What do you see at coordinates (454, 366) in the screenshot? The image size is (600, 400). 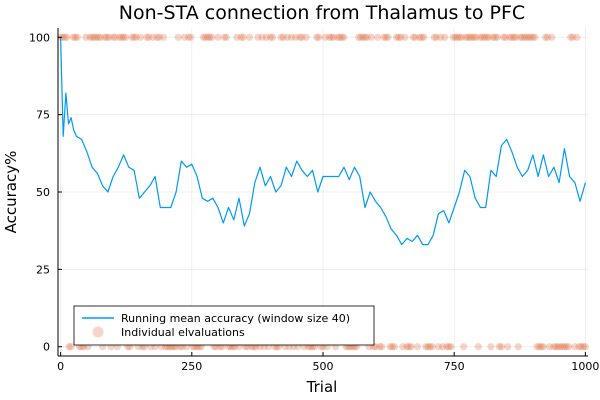 I see `x-tick-label: 750` at bounding box center [454, 366].